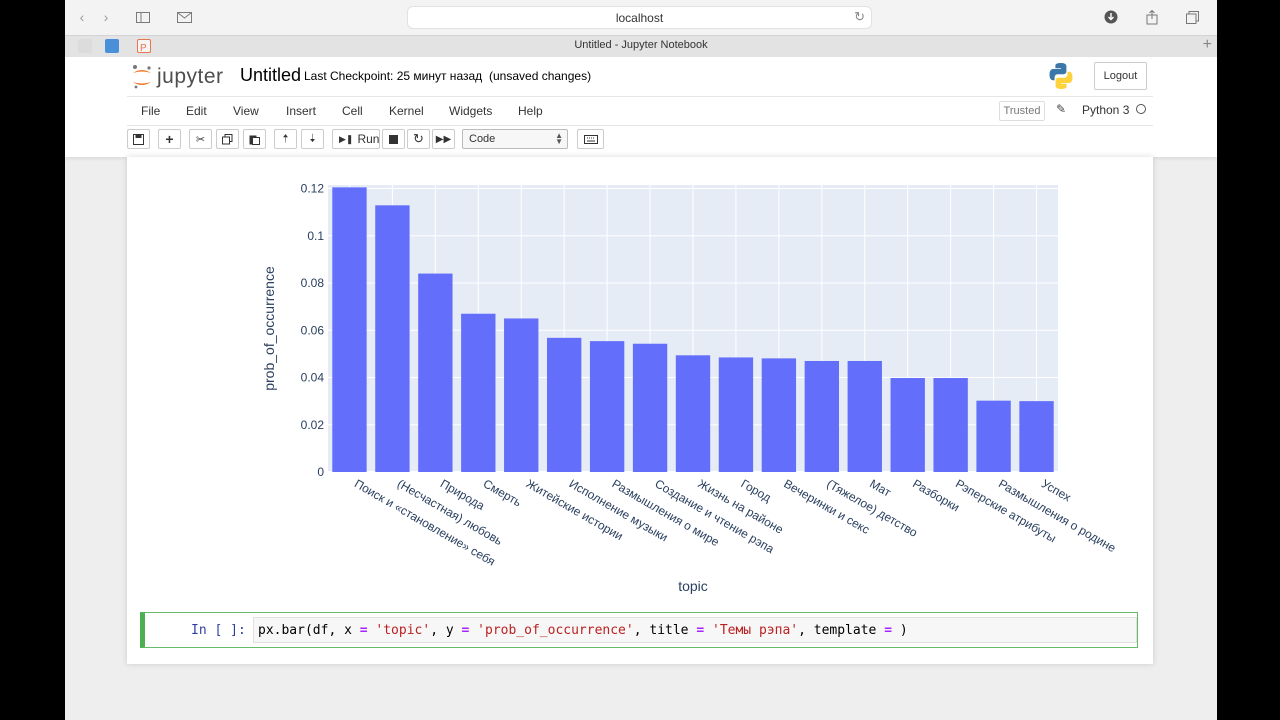  Describe the element at coordinates (313, 189) in the screenshot. I see `y-tick-label: 0.12` at that location.